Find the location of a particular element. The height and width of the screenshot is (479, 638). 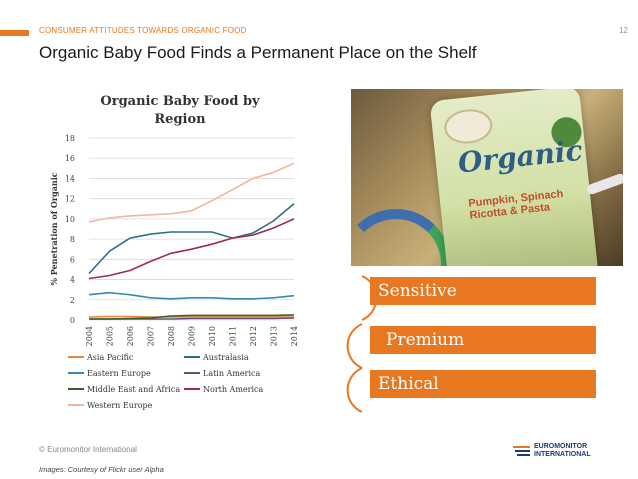

section-kicker: CONSUMER ATTITUDES TOWARDS ORGANIC FOOD is located at coordinates (143, 30).